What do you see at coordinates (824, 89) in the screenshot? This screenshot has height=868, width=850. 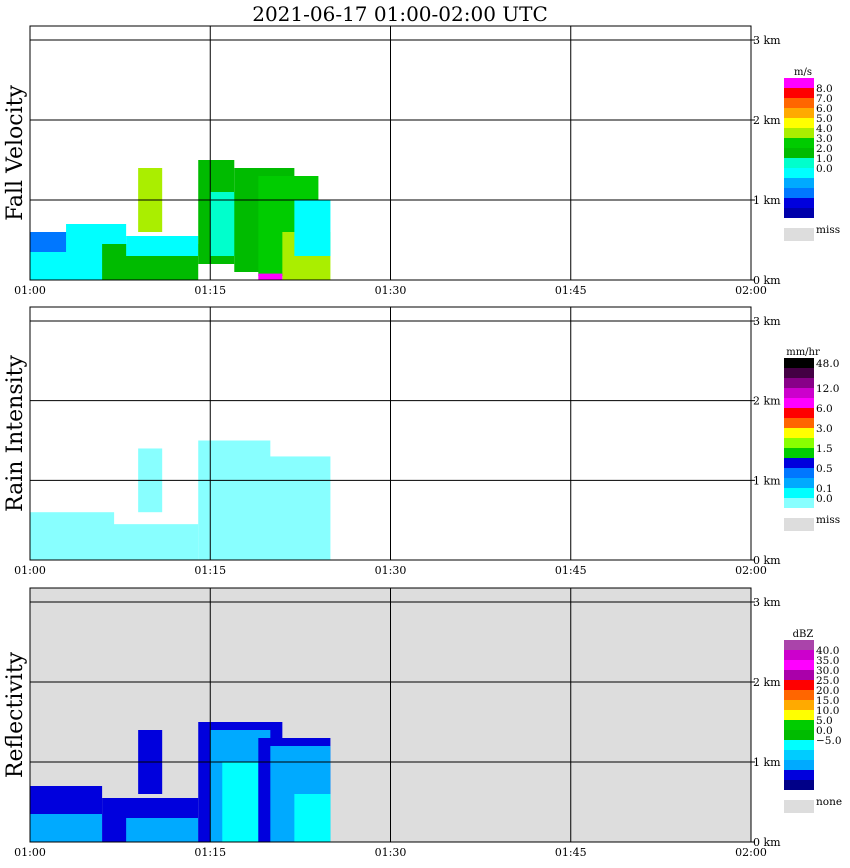 I see `legend-label: 8.0` at bounding box center [824, 89].